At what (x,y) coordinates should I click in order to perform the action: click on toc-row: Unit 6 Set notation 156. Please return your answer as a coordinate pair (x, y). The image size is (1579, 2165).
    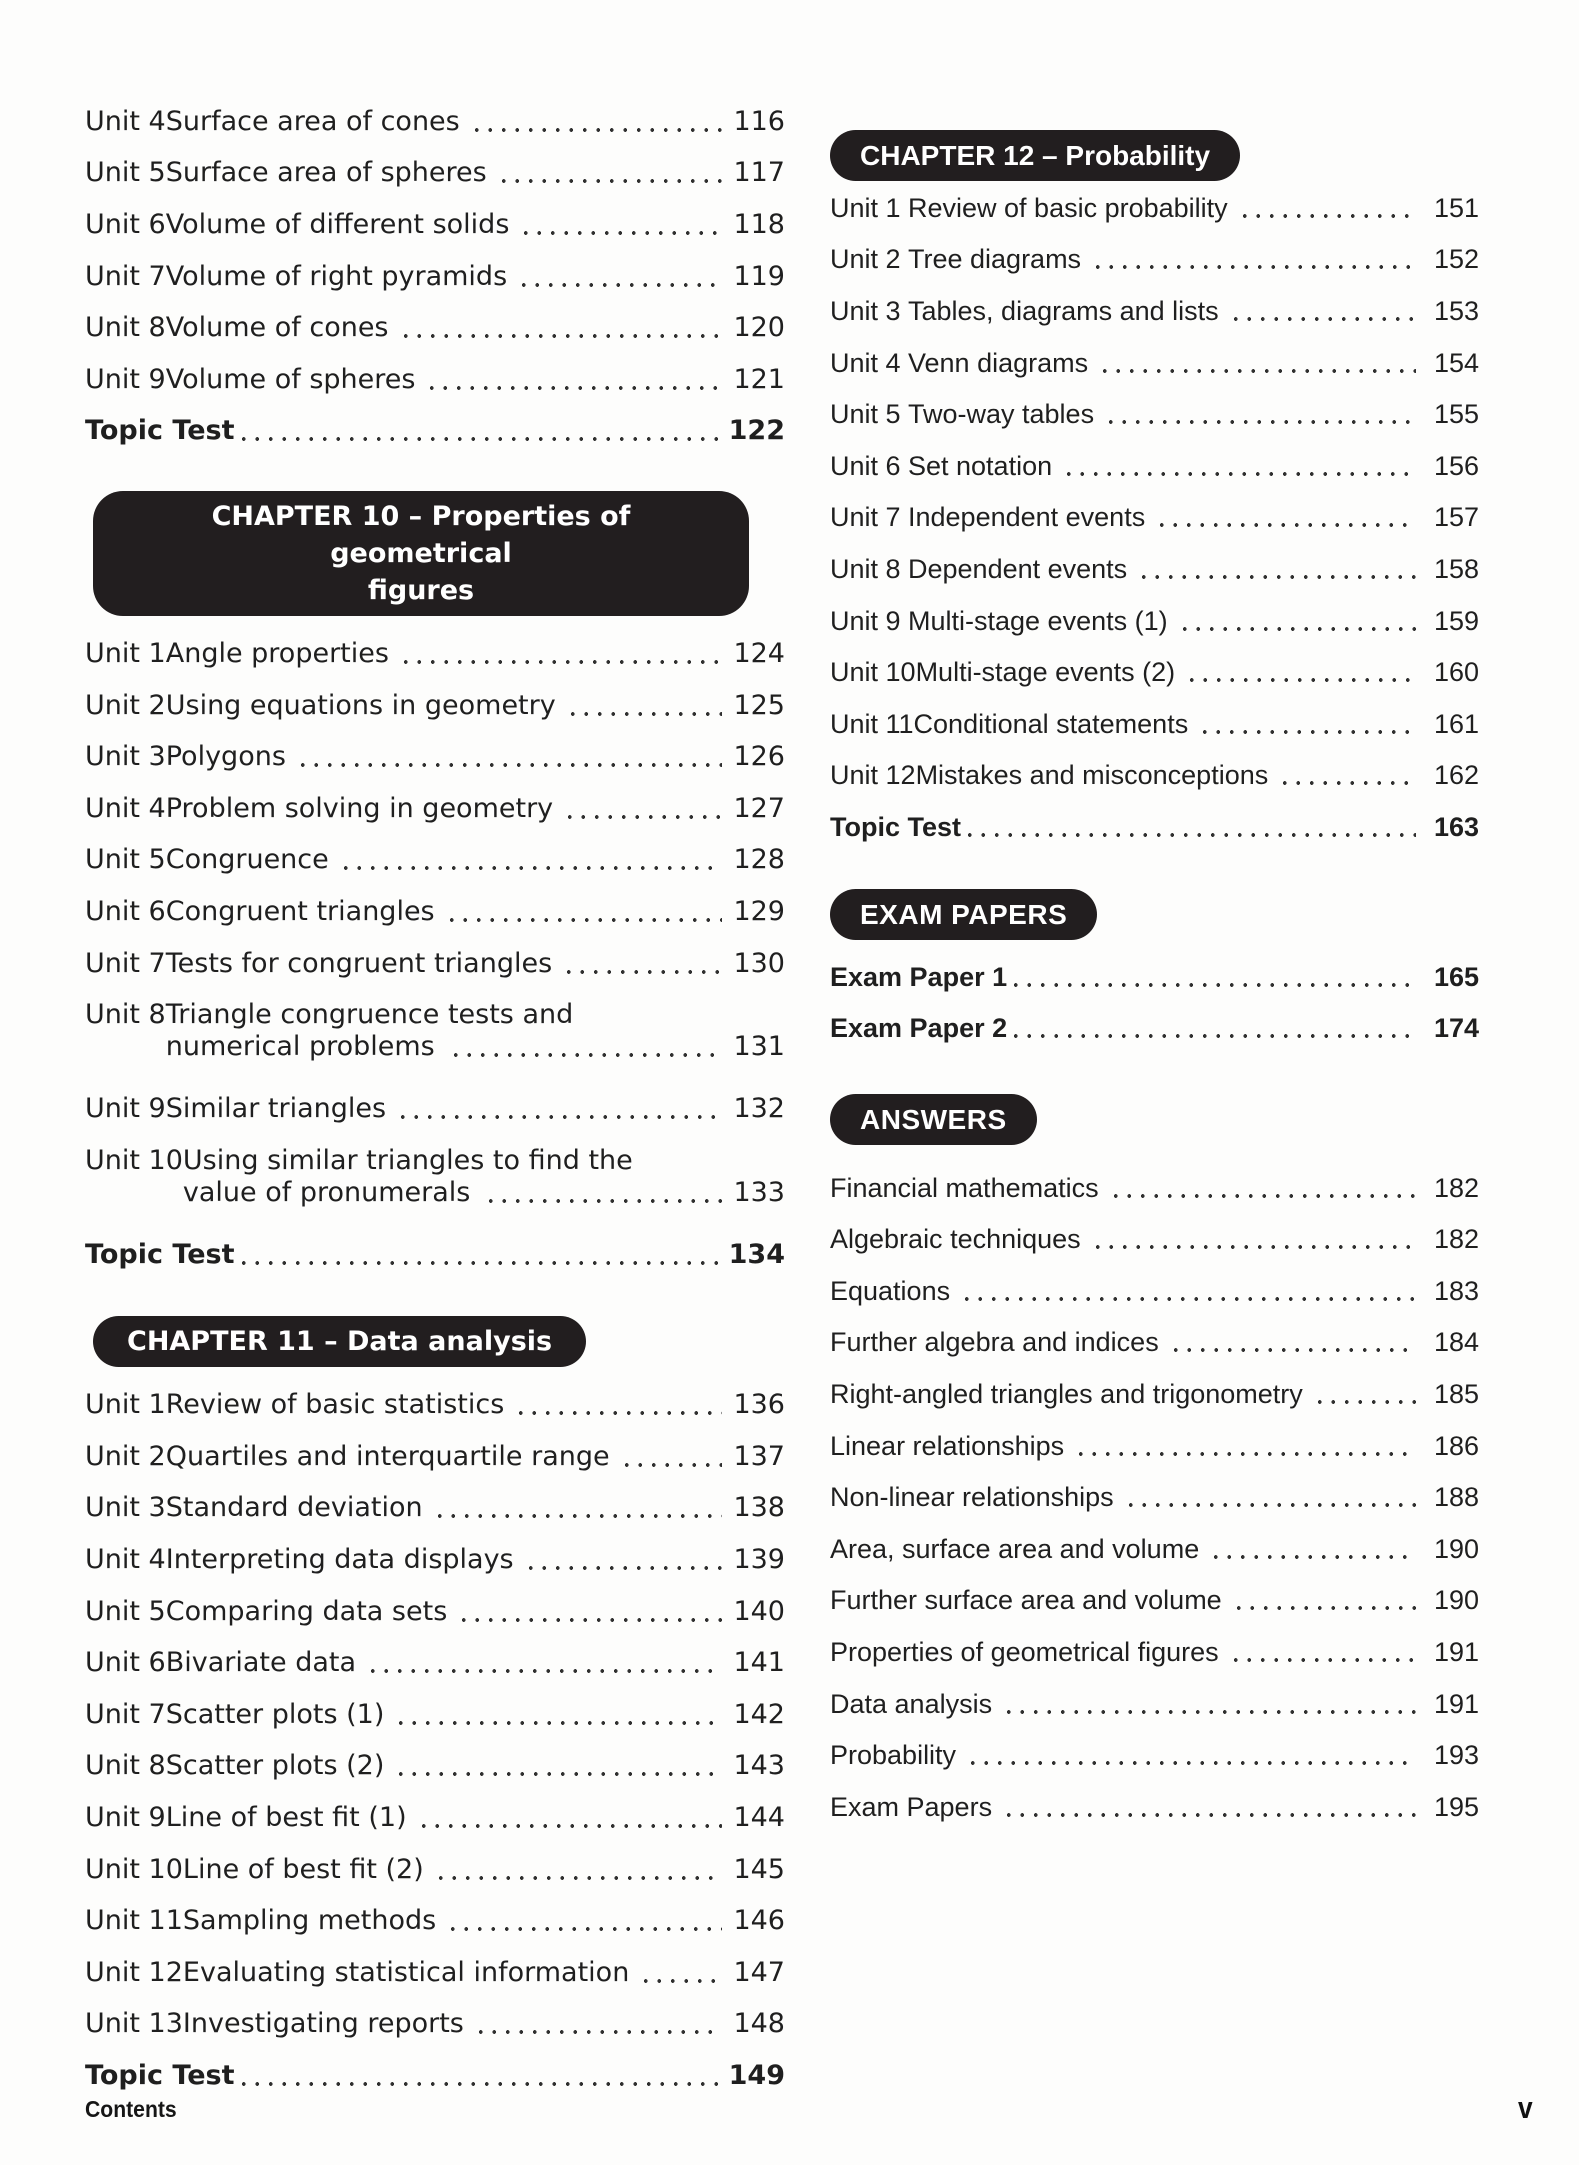
    Looking at the image, I should click on (1154, 466).